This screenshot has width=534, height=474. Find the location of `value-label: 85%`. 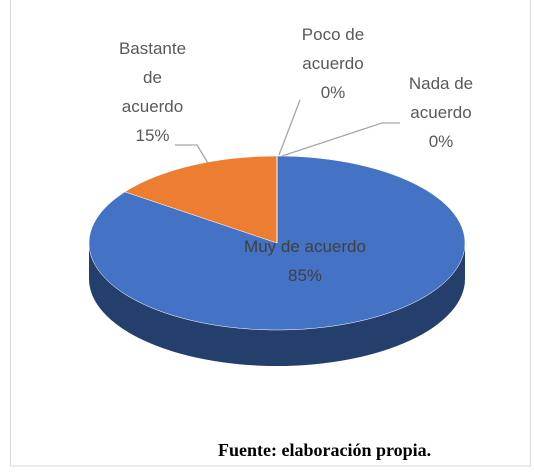

value-label: 85% is located at coordinates (305, 275).